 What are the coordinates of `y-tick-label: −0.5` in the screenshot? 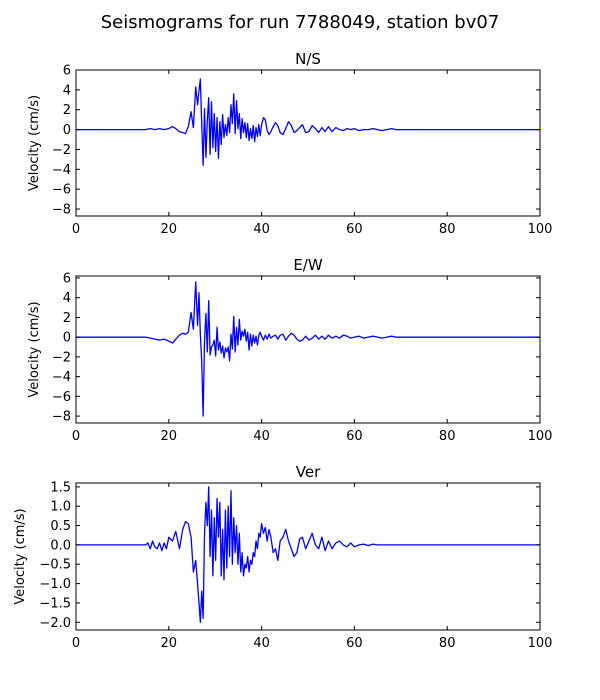 It's located at (55, 565).